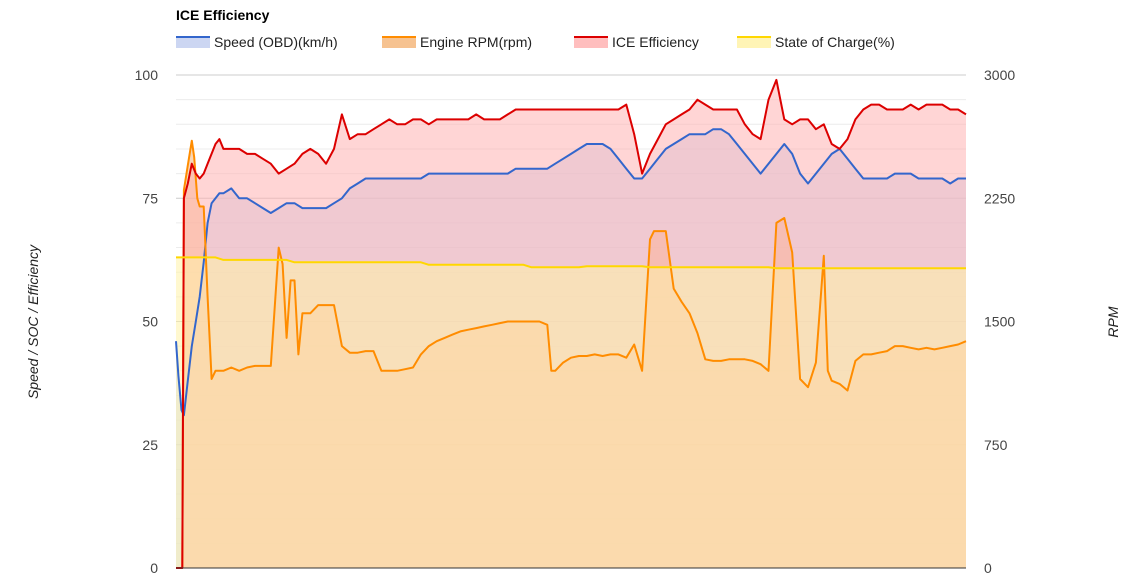  Describe the element at coordinates (276, 42) in the screenshot. I see `legend-label: Speed (OBD)(km/h)` at that location.